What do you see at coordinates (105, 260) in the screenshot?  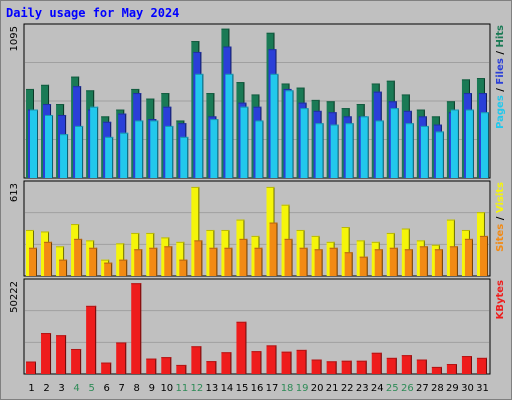 I see `bar-visits-6-edge-top` at bounding box center [105, 260].